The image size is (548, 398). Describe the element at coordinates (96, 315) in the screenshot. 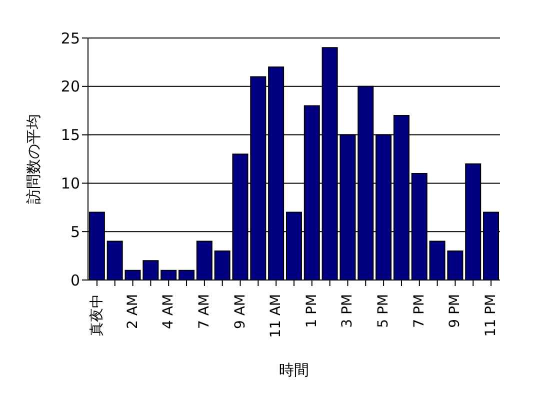

I see `x-tick-label: 真夜中` at that location.